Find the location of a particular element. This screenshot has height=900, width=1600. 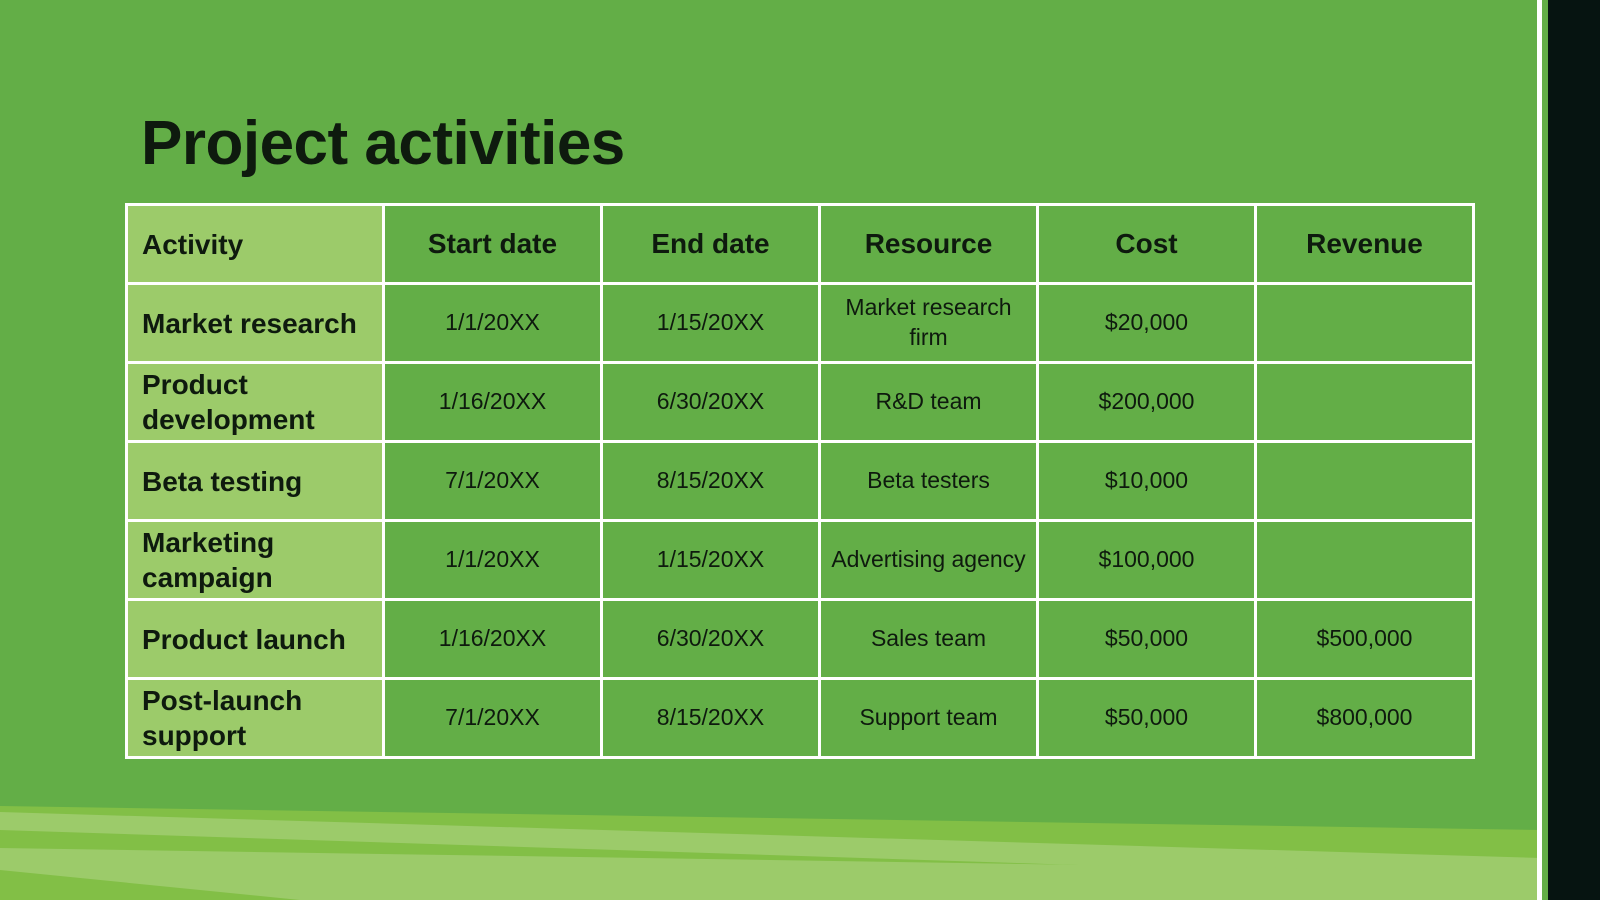

table-cell: Market research is located at coordinates (255, 323).